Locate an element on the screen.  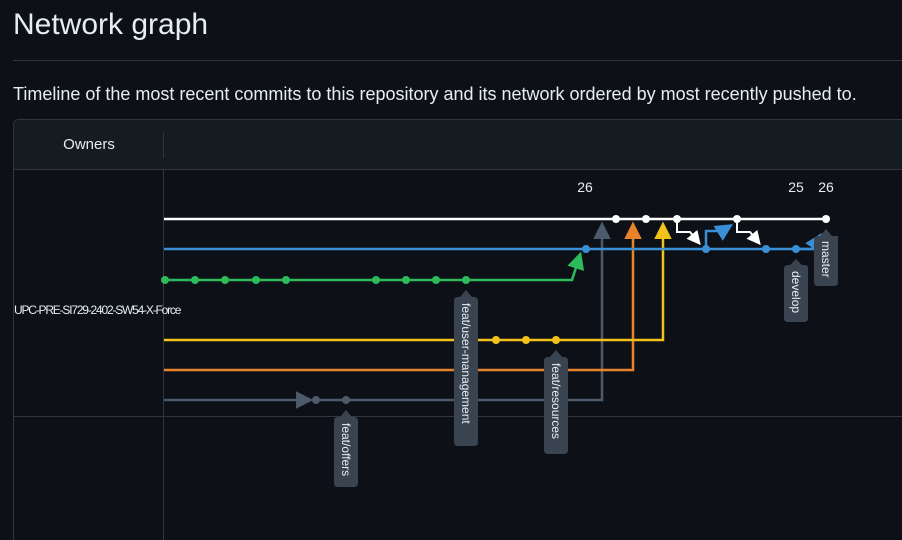
branch-master is located at coordinates (497, 230).